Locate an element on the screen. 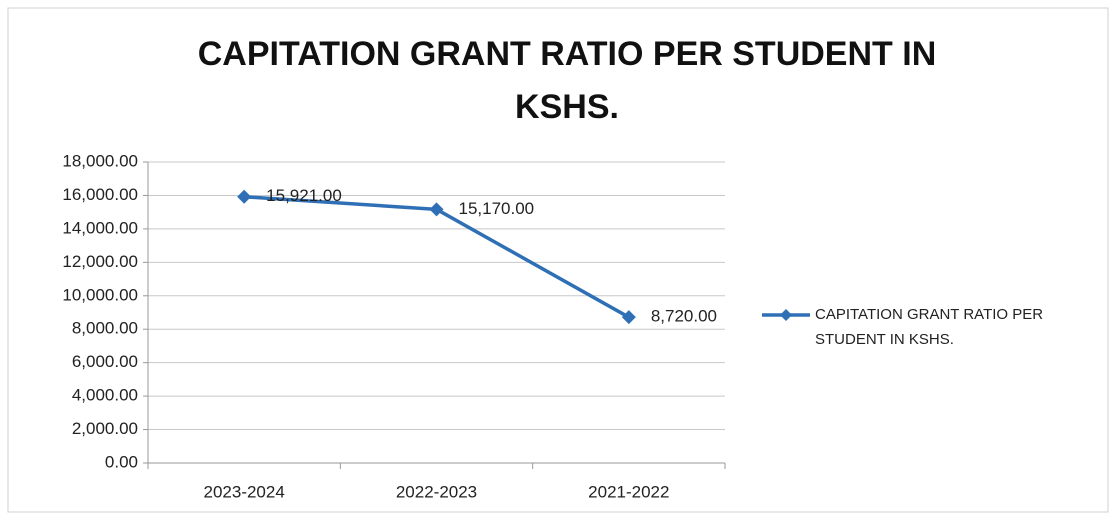 This screenshot has width=1116, height=520. y-tick-label: 14,000.00 is located at coordinates (100, 227).